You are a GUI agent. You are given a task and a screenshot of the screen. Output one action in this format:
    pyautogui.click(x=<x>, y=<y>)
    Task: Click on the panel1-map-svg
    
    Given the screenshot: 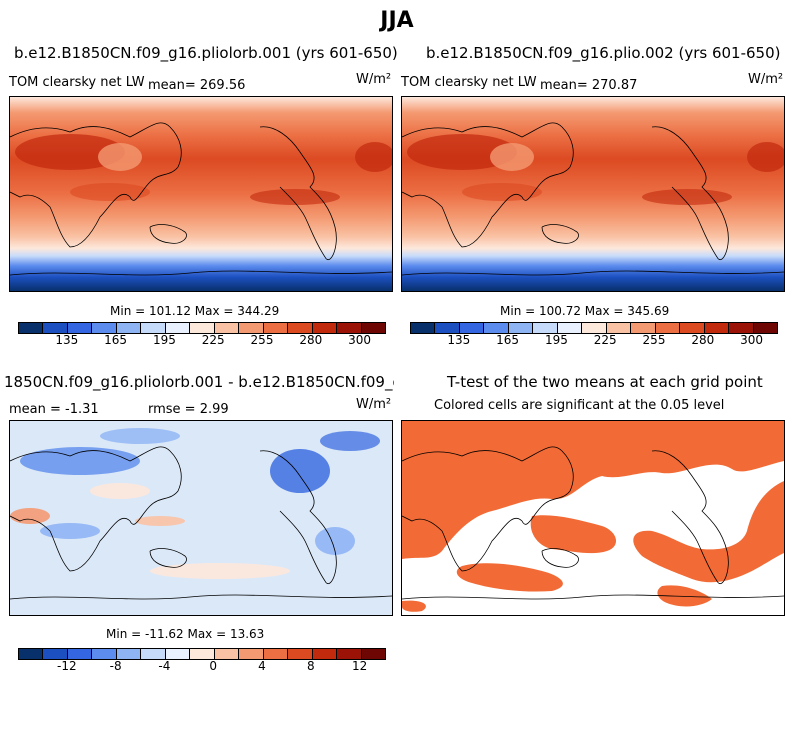 What is the action you would take?
    pyautogui.click(x=201, y=194)
    